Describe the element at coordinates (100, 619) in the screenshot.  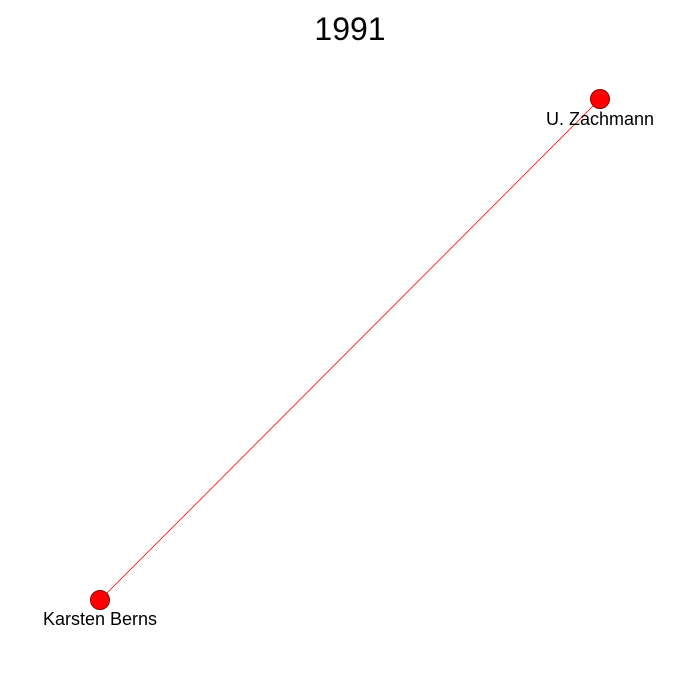
I see `node-label: Karsten Berns` at that location.